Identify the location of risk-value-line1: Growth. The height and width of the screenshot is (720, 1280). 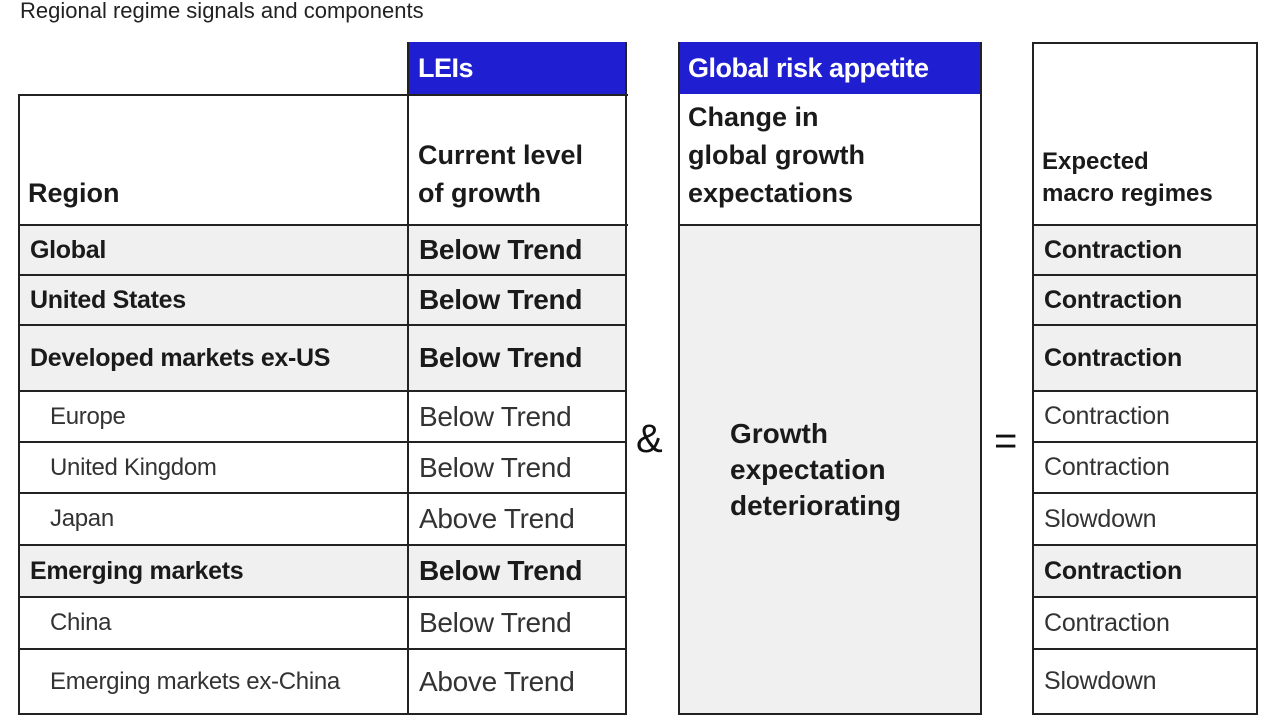
(779, 433).